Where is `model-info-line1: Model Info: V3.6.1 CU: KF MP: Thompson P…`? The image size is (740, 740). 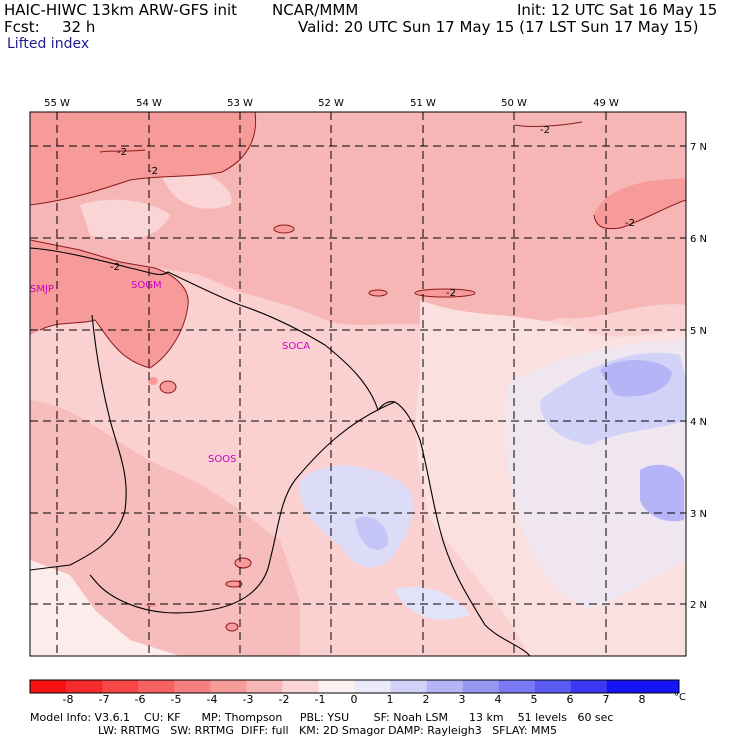
model-info-line1: Model Info: V3.6.1 CU: KF MP: Thompson P… is located at coordinates (322, 717).